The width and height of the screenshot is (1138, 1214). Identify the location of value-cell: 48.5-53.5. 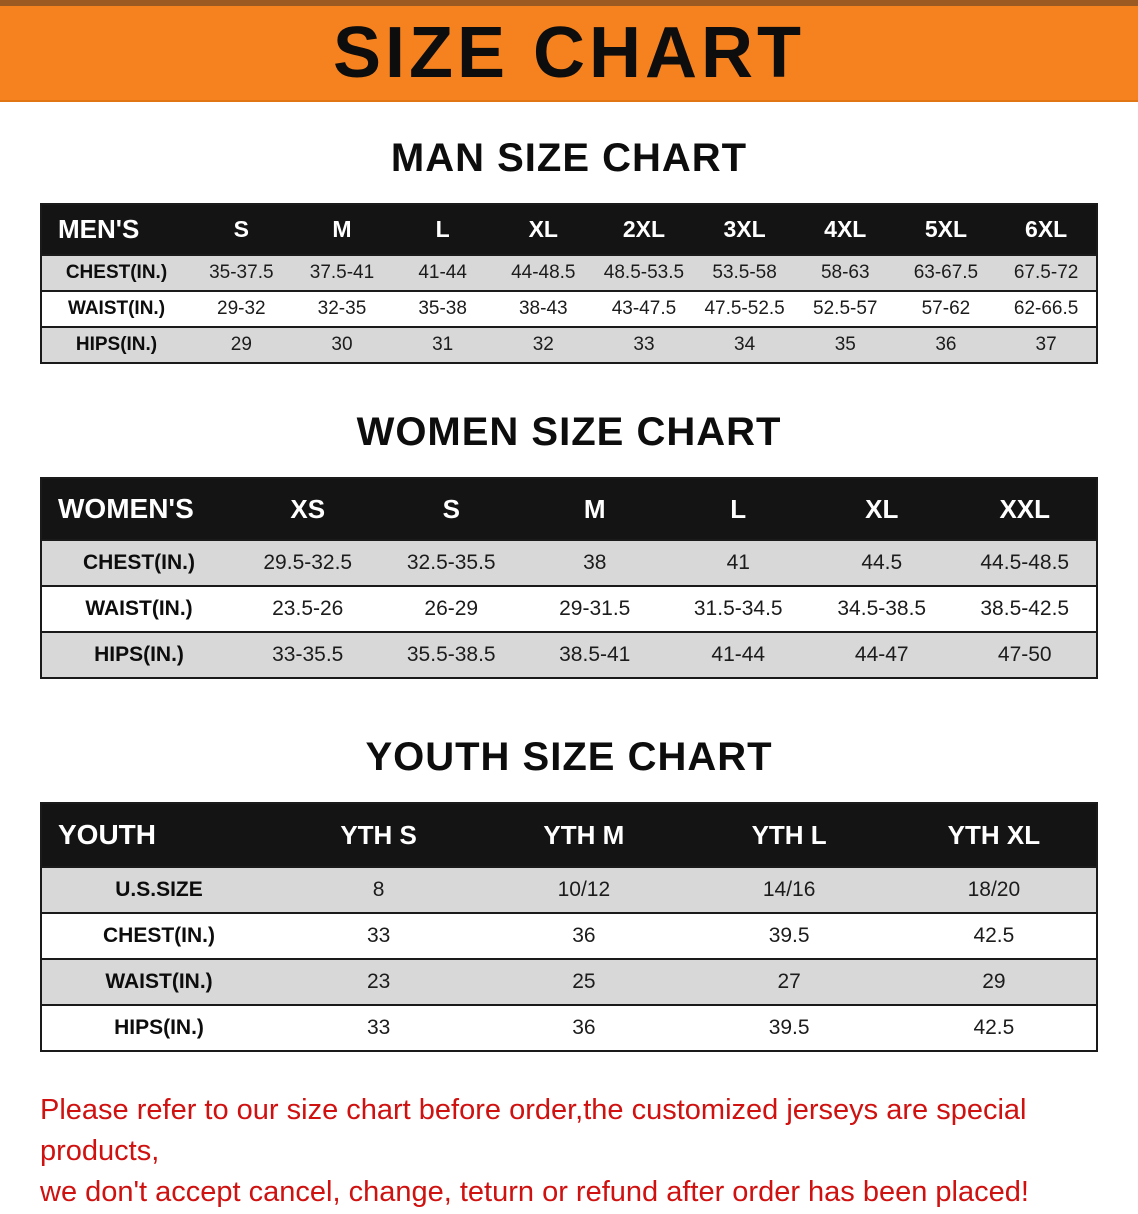
(644, 272).